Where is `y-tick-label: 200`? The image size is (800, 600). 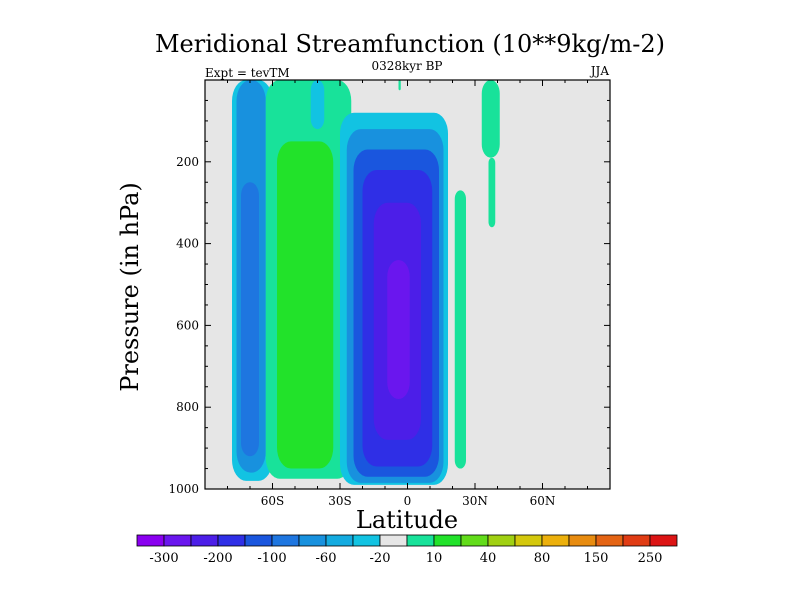
y-tick-label: 200 is located at coordinates (187, 162).